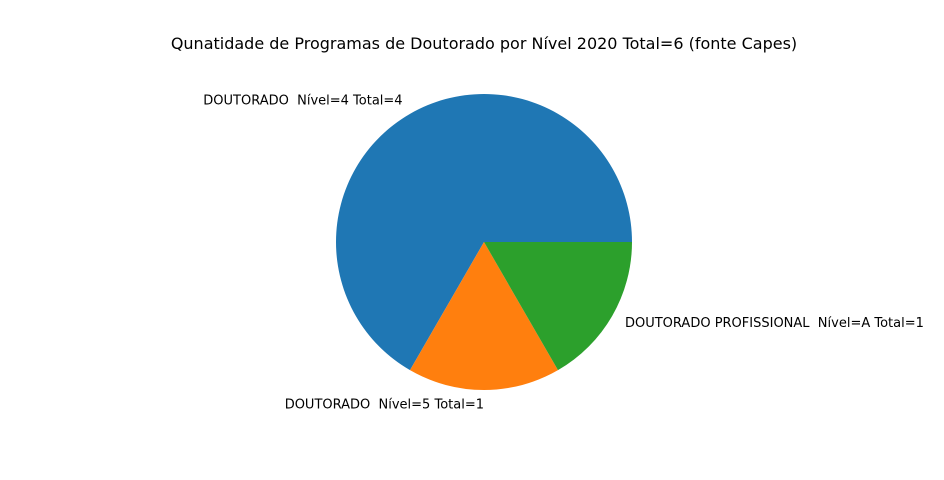  I want to click on pie-slice-label-1: DOUTORADO Nível=4 Total=4, so click(302, 101).